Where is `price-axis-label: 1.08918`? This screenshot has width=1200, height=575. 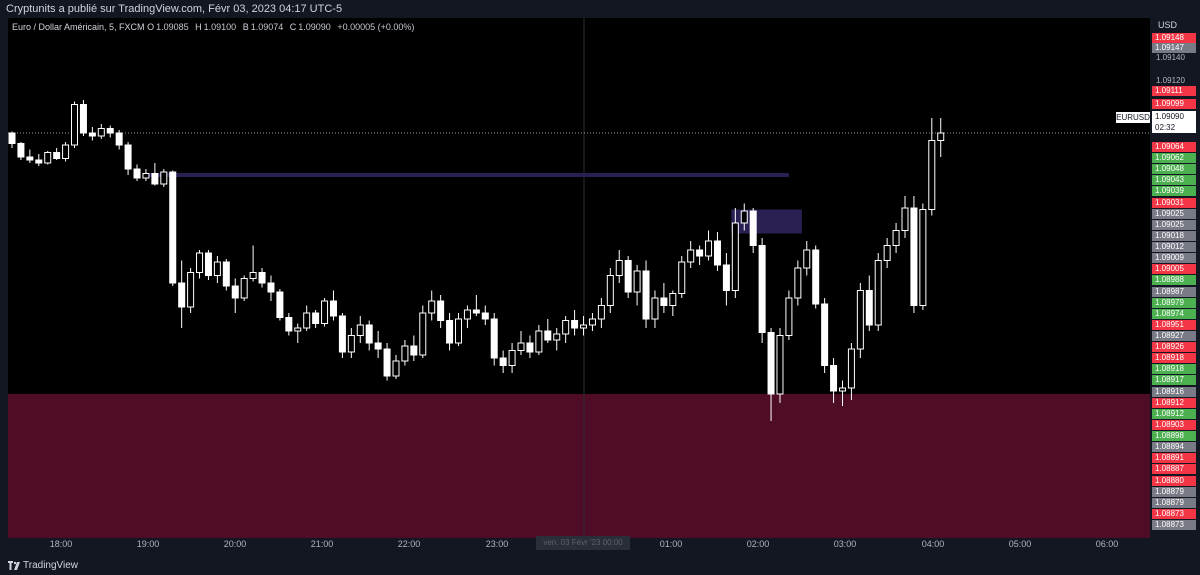
price-axis-label: 1.08918 is located at coordinates (1174, 369).